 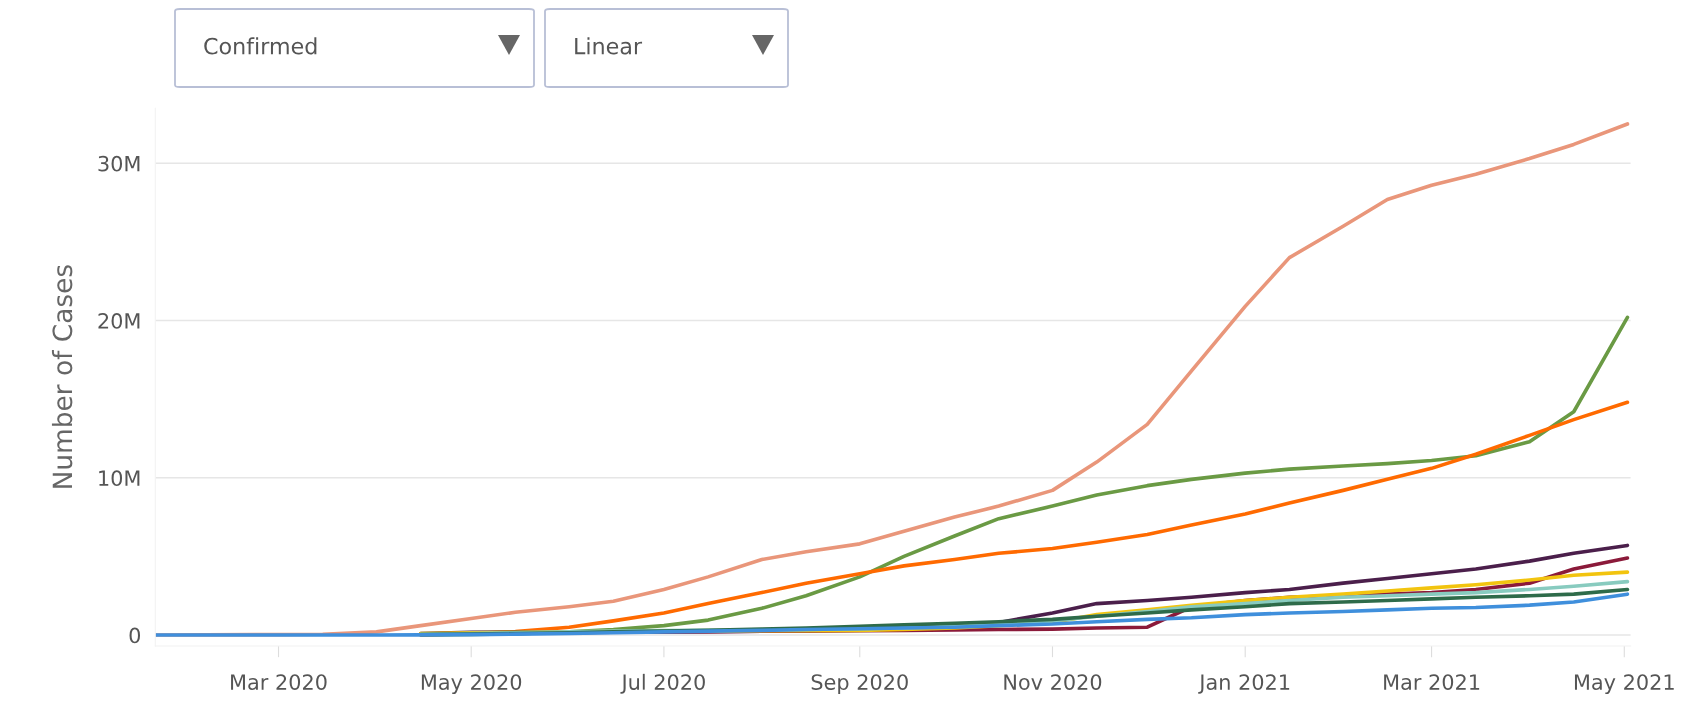 I want to click on x-tick-label: May 2020, so click(x=471, y=684).